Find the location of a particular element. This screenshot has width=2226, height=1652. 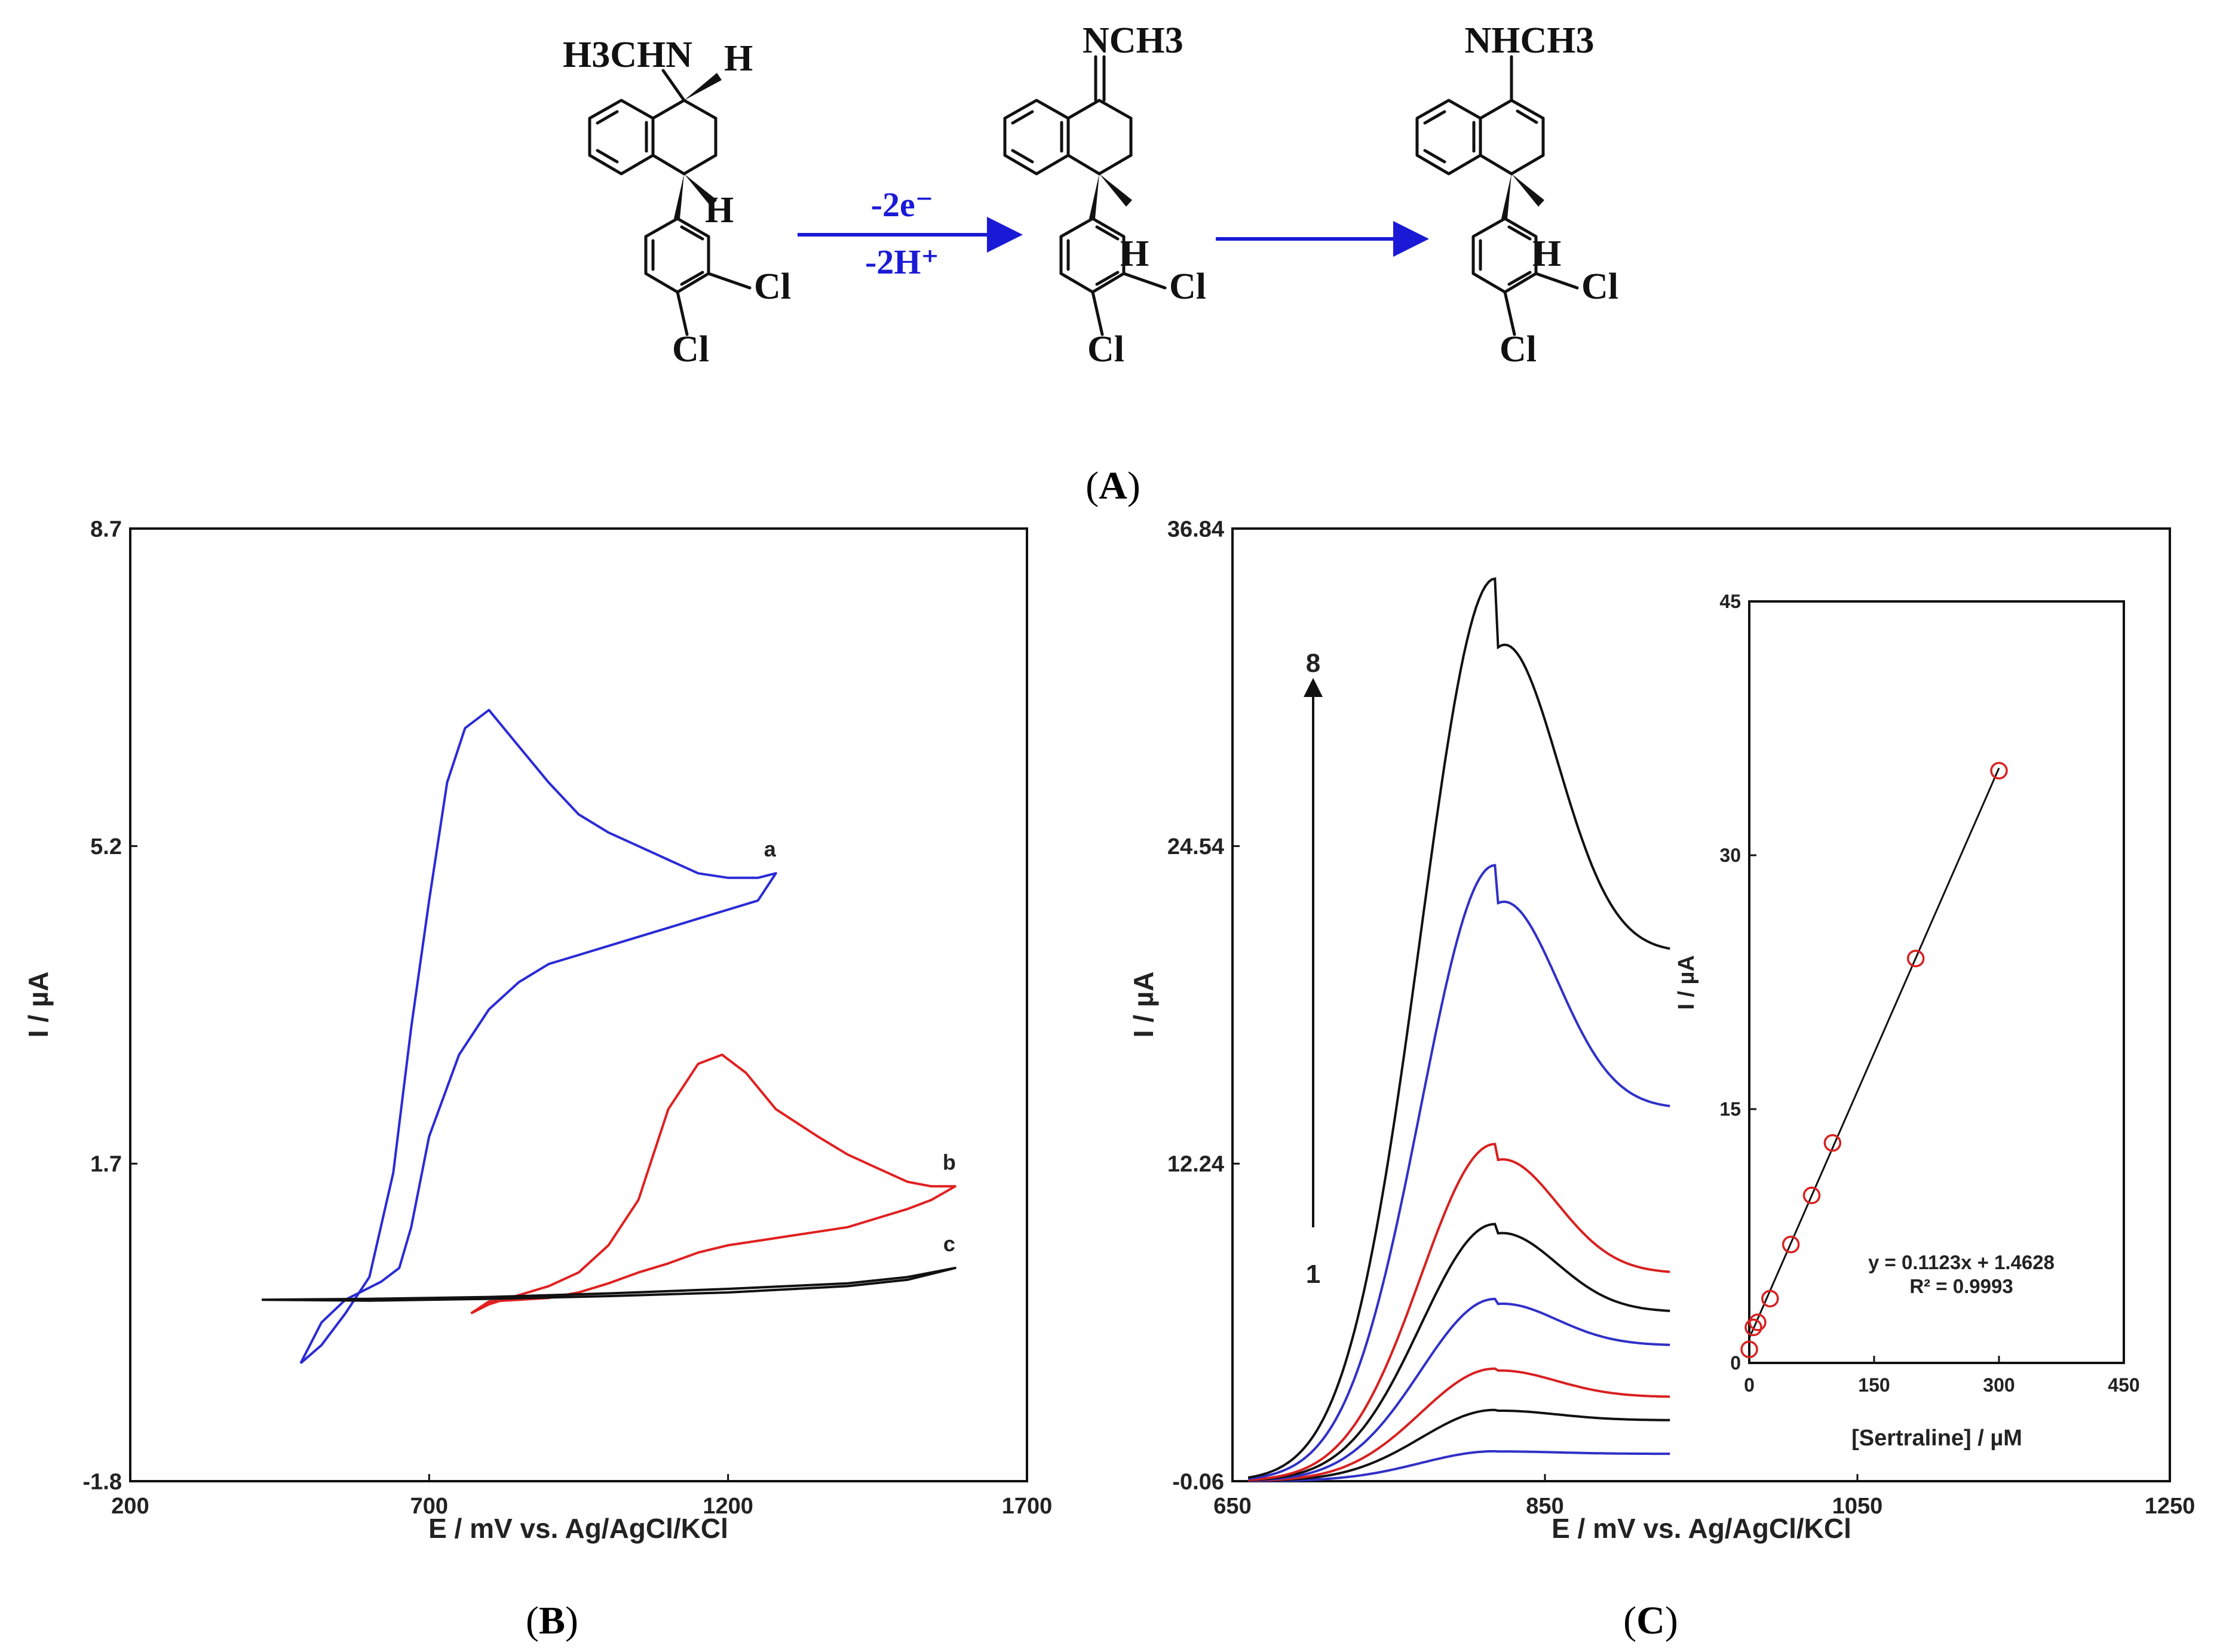

reaction-scheme: H3CHN H H Cl Cl -2e⁻ -2H⁺ is located at coordinates (1090, 264).